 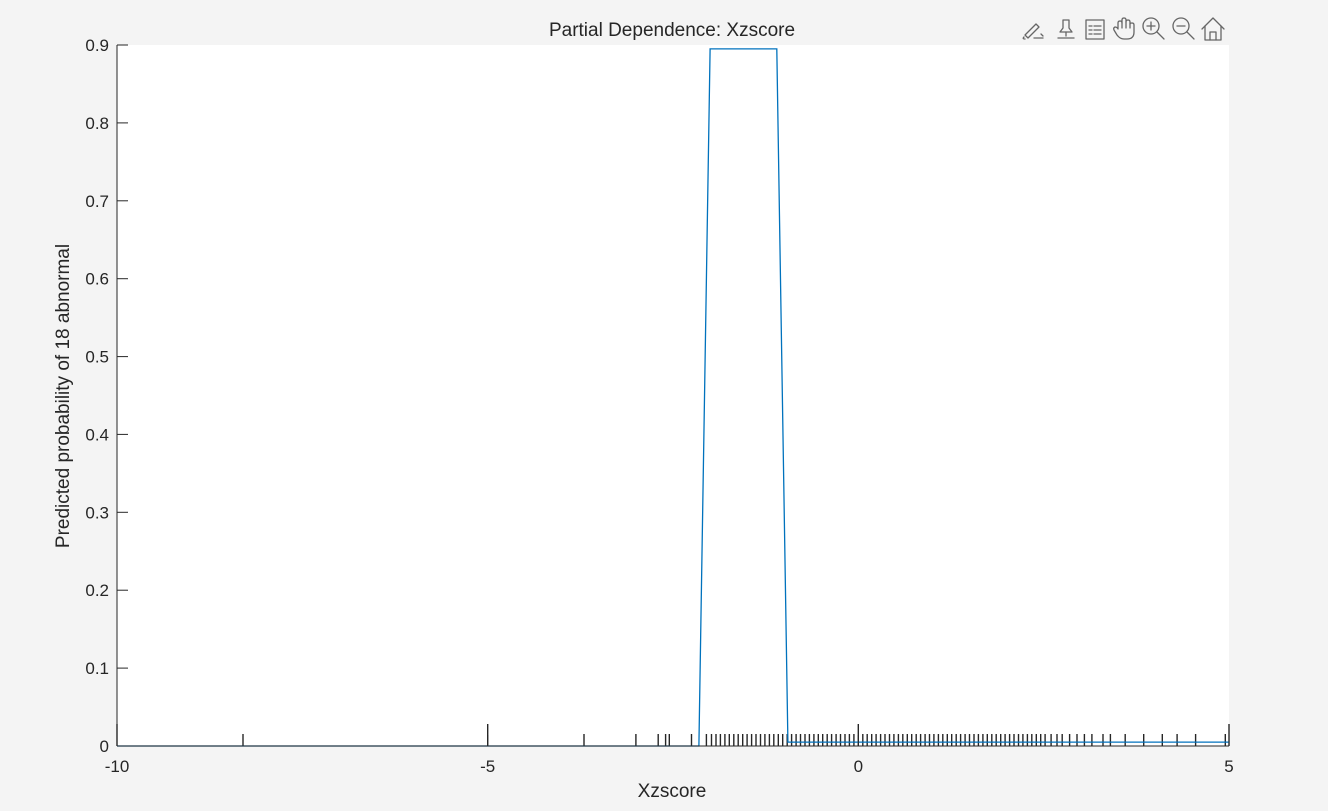 What do you see at coordinates (97, 201) in the screenshot?
I see `y-tick-label: 0.7` at bounding box center [97, 201].